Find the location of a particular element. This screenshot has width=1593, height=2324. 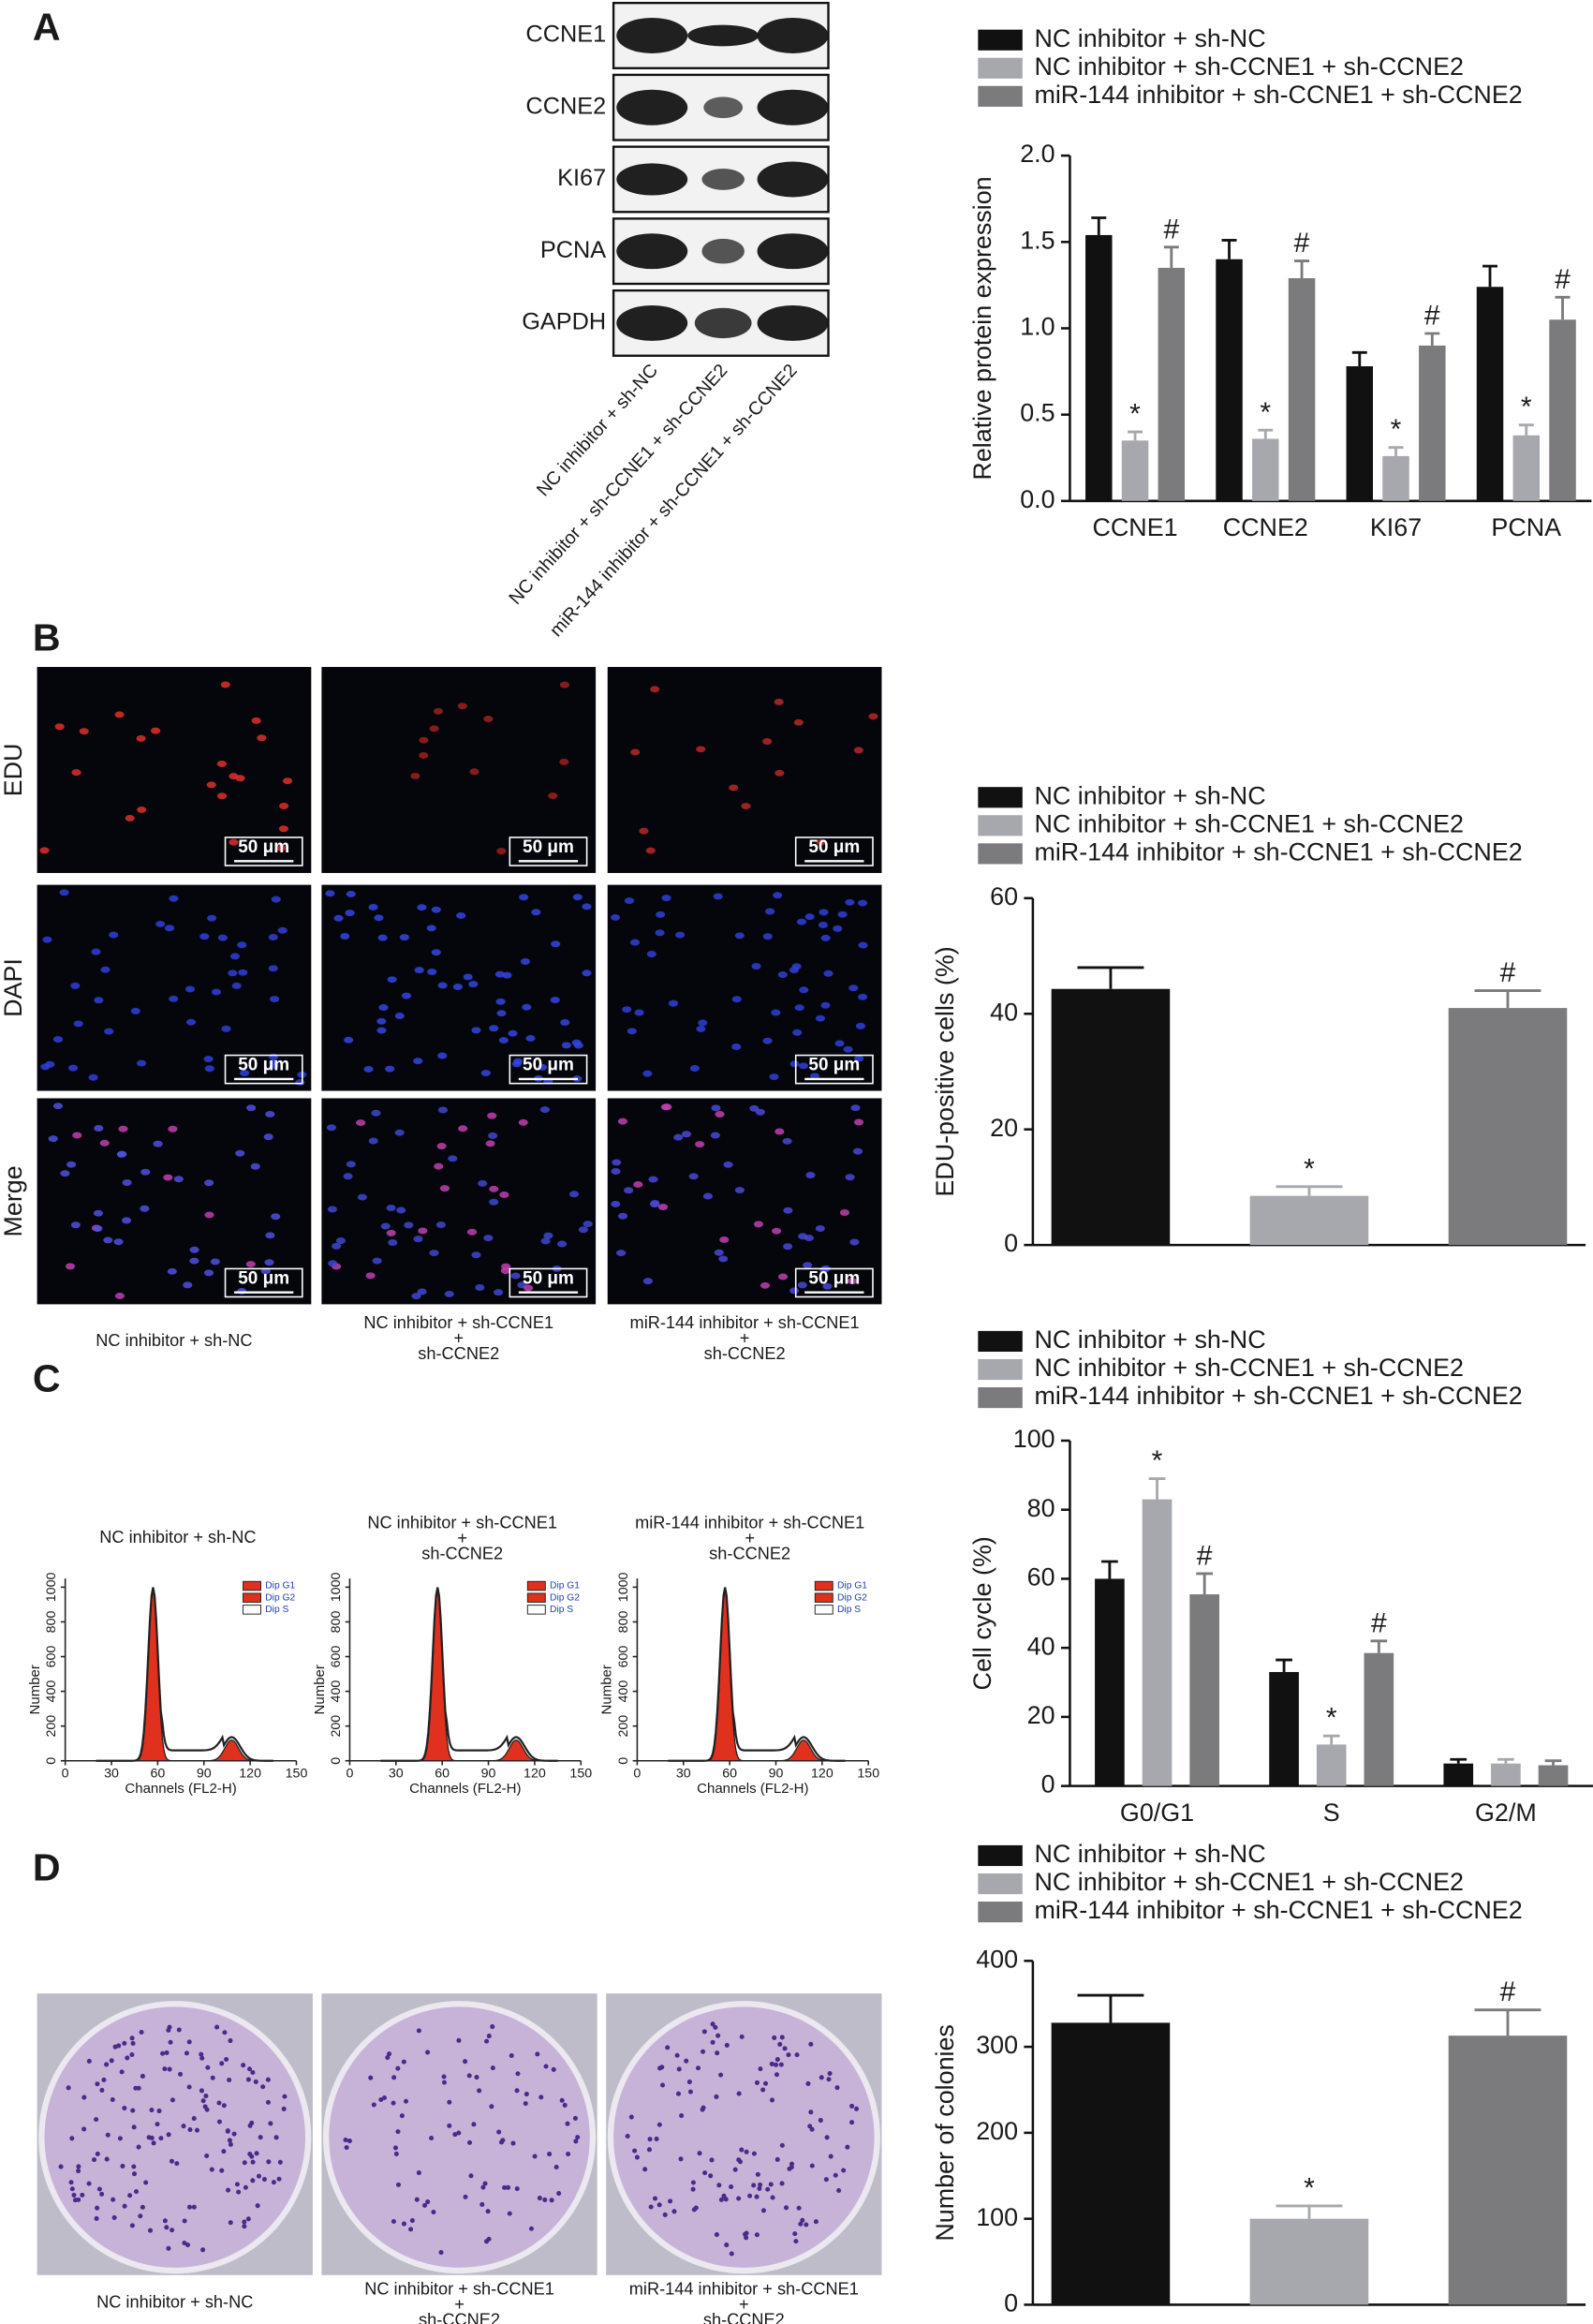

x-tick-label: 60 is located at coordinates (157, 1775).